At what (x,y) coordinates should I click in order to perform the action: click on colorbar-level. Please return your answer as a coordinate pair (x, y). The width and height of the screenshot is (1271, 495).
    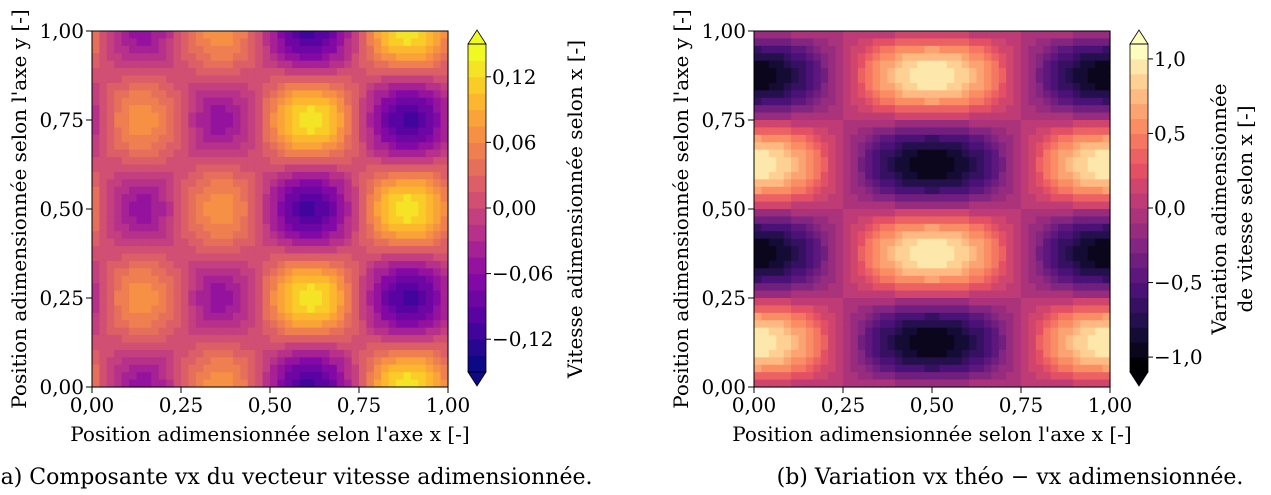
    Looking at the image, I should click on (1139, 260).